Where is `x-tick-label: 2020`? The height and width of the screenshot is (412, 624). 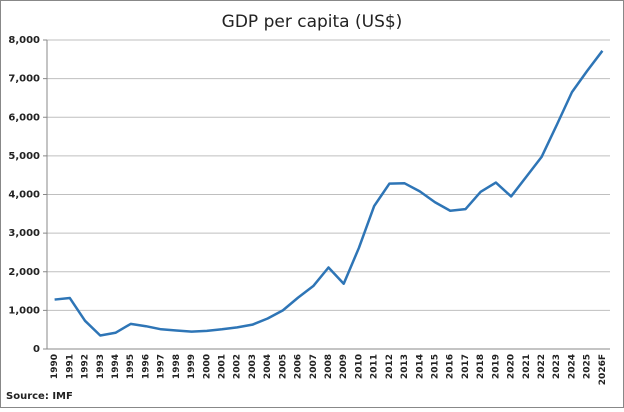
x-tick-label: 2020 is located at coordinates (512, 366).